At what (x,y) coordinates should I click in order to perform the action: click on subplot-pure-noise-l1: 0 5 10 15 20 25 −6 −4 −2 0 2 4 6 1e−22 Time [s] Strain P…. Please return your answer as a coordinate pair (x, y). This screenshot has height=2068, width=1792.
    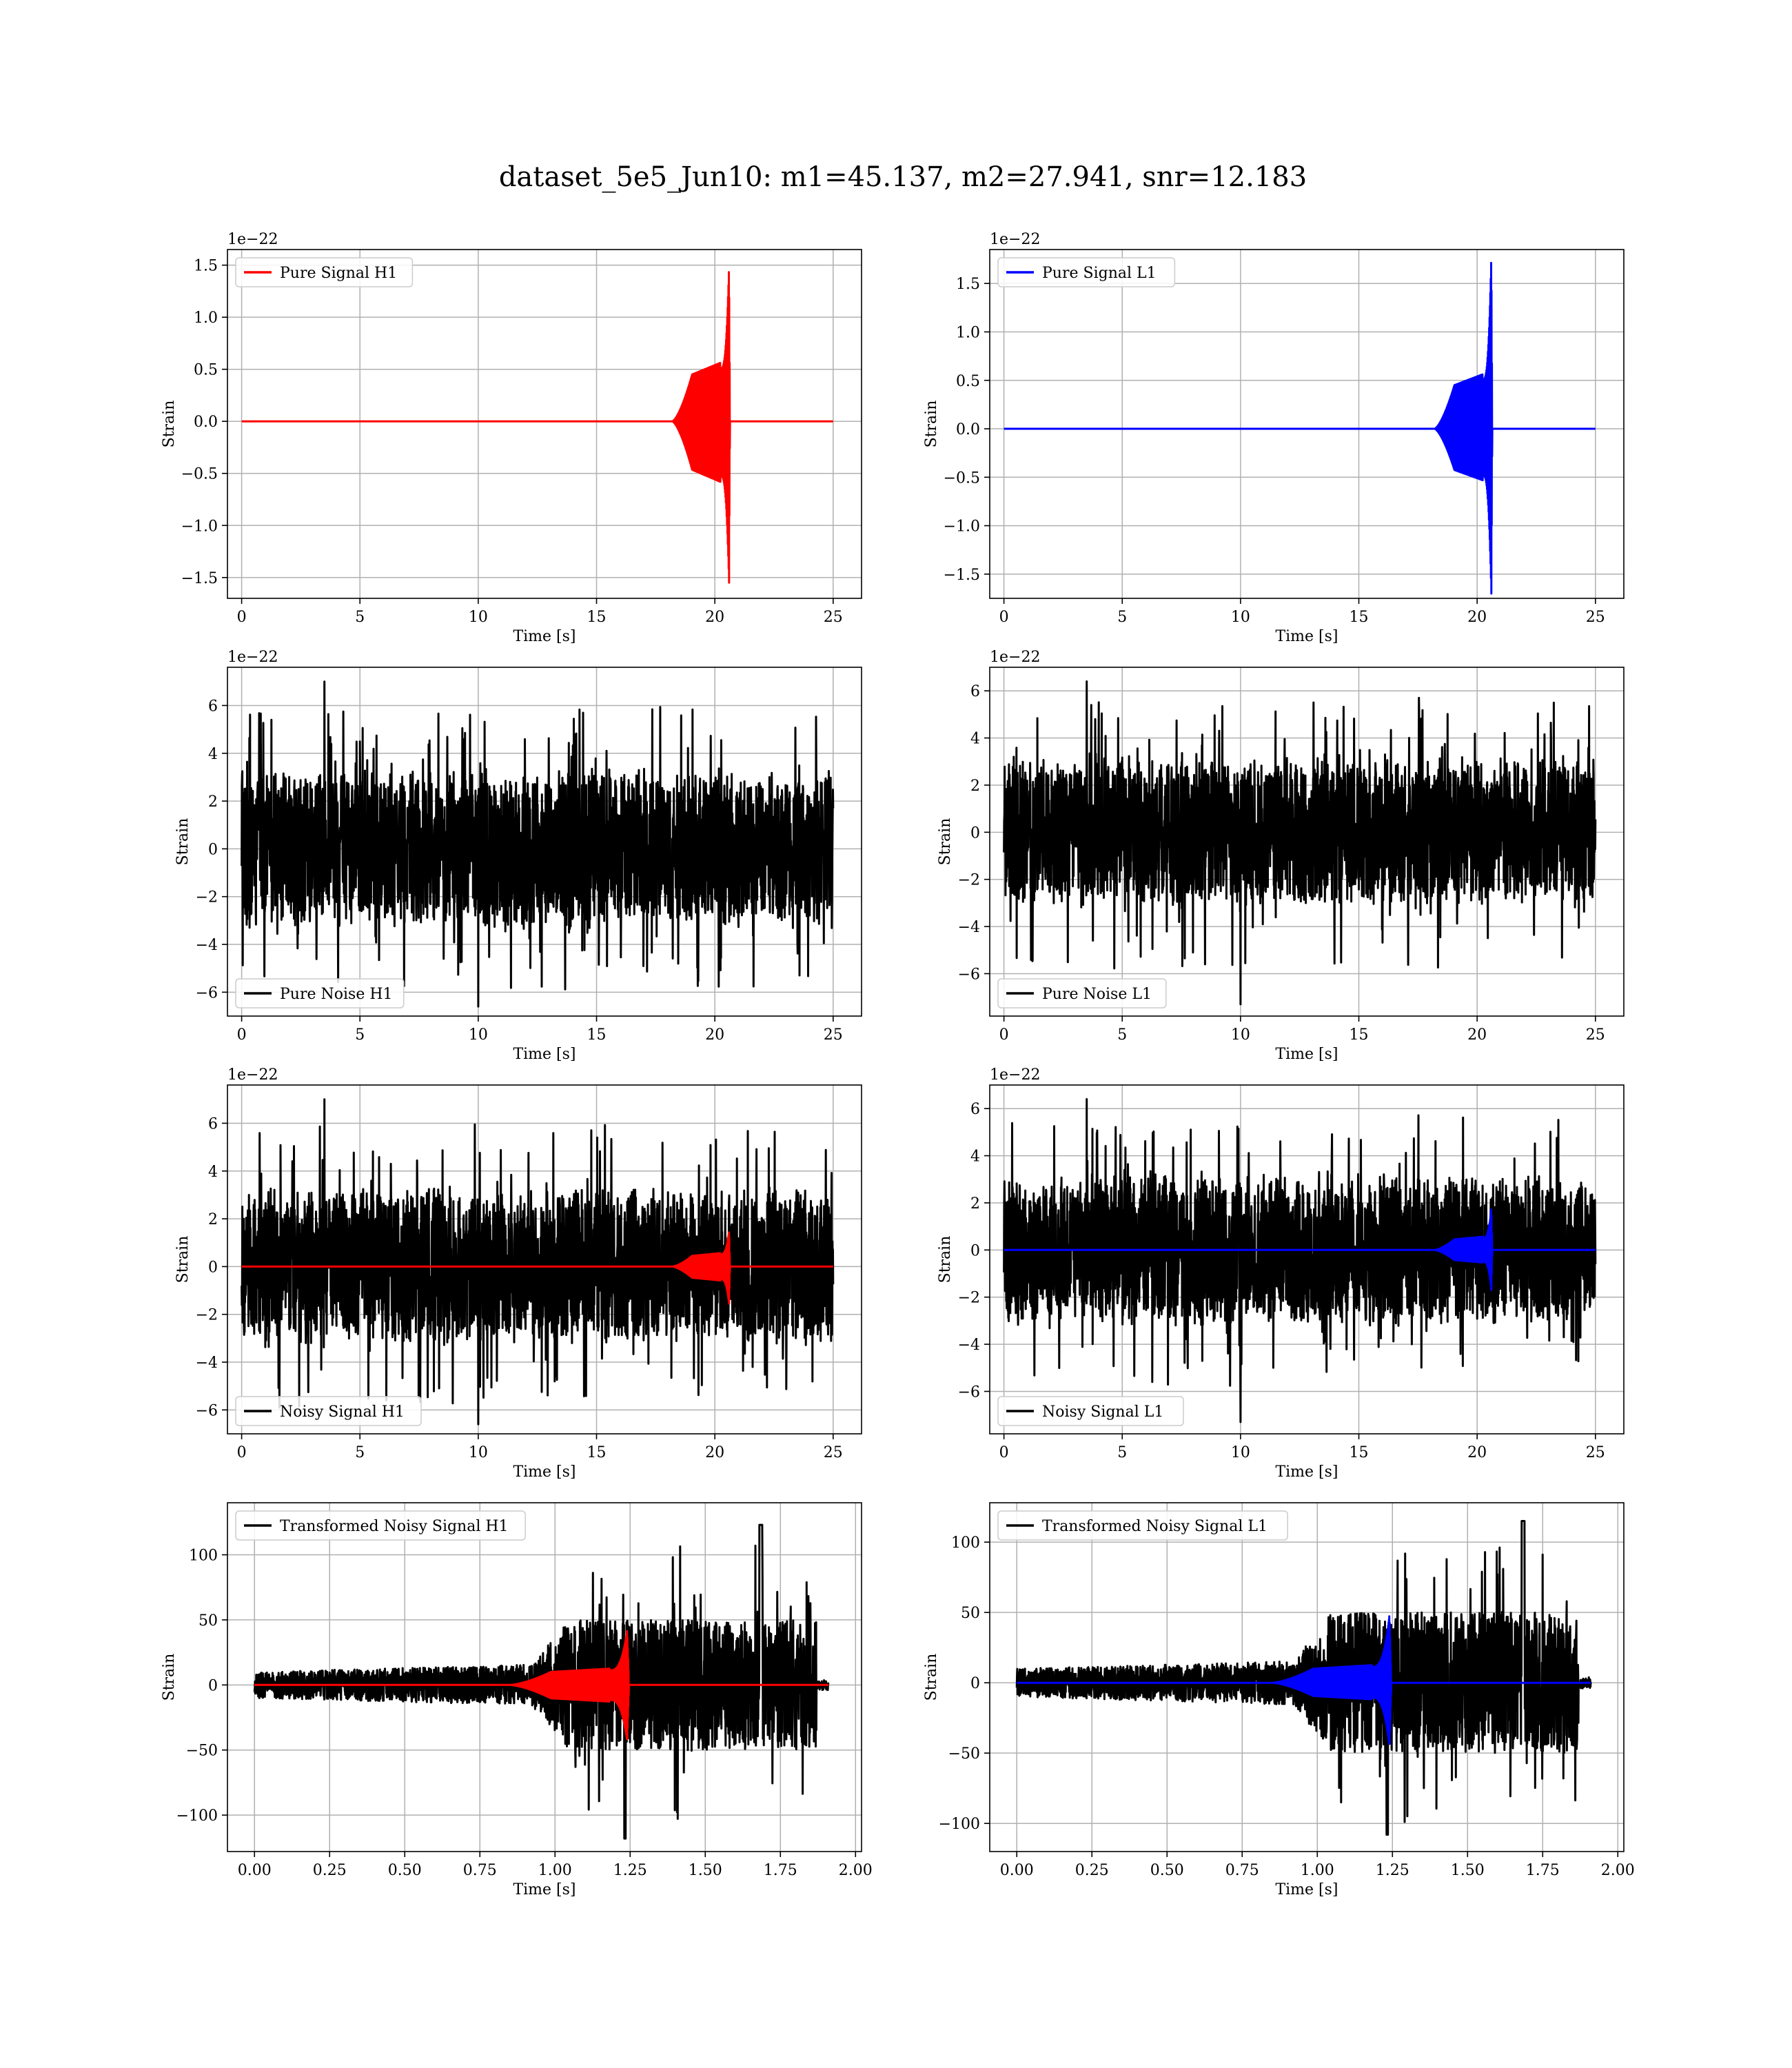
    Looking at the image, I should click on (1281, 856).